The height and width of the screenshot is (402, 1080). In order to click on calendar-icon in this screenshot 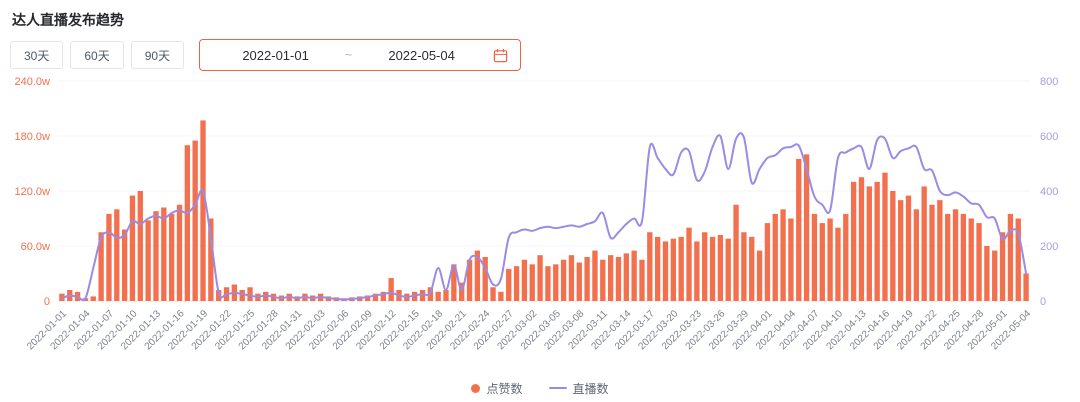, I will do `click(500, 55)`.